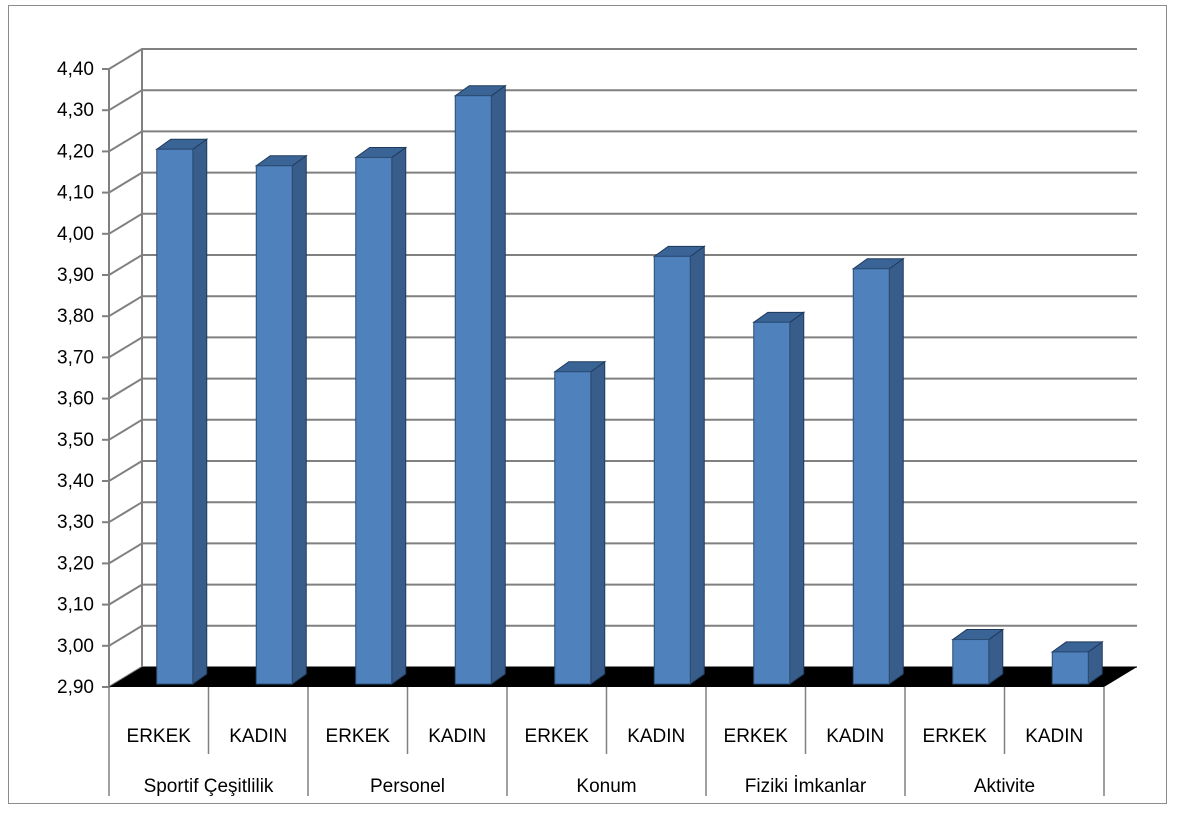  I want to click on y-tick-label: 3,40, so click(75, 481).